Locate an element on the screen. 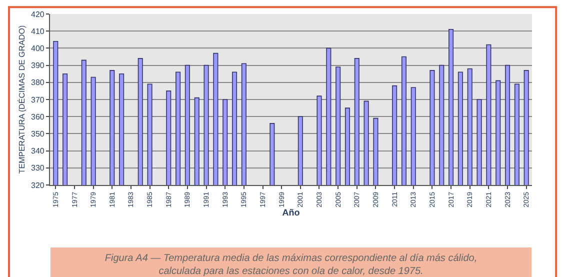 This screenshot has width=567, height=277. y-tick-label: 370 is located at coordinates (38, 99).